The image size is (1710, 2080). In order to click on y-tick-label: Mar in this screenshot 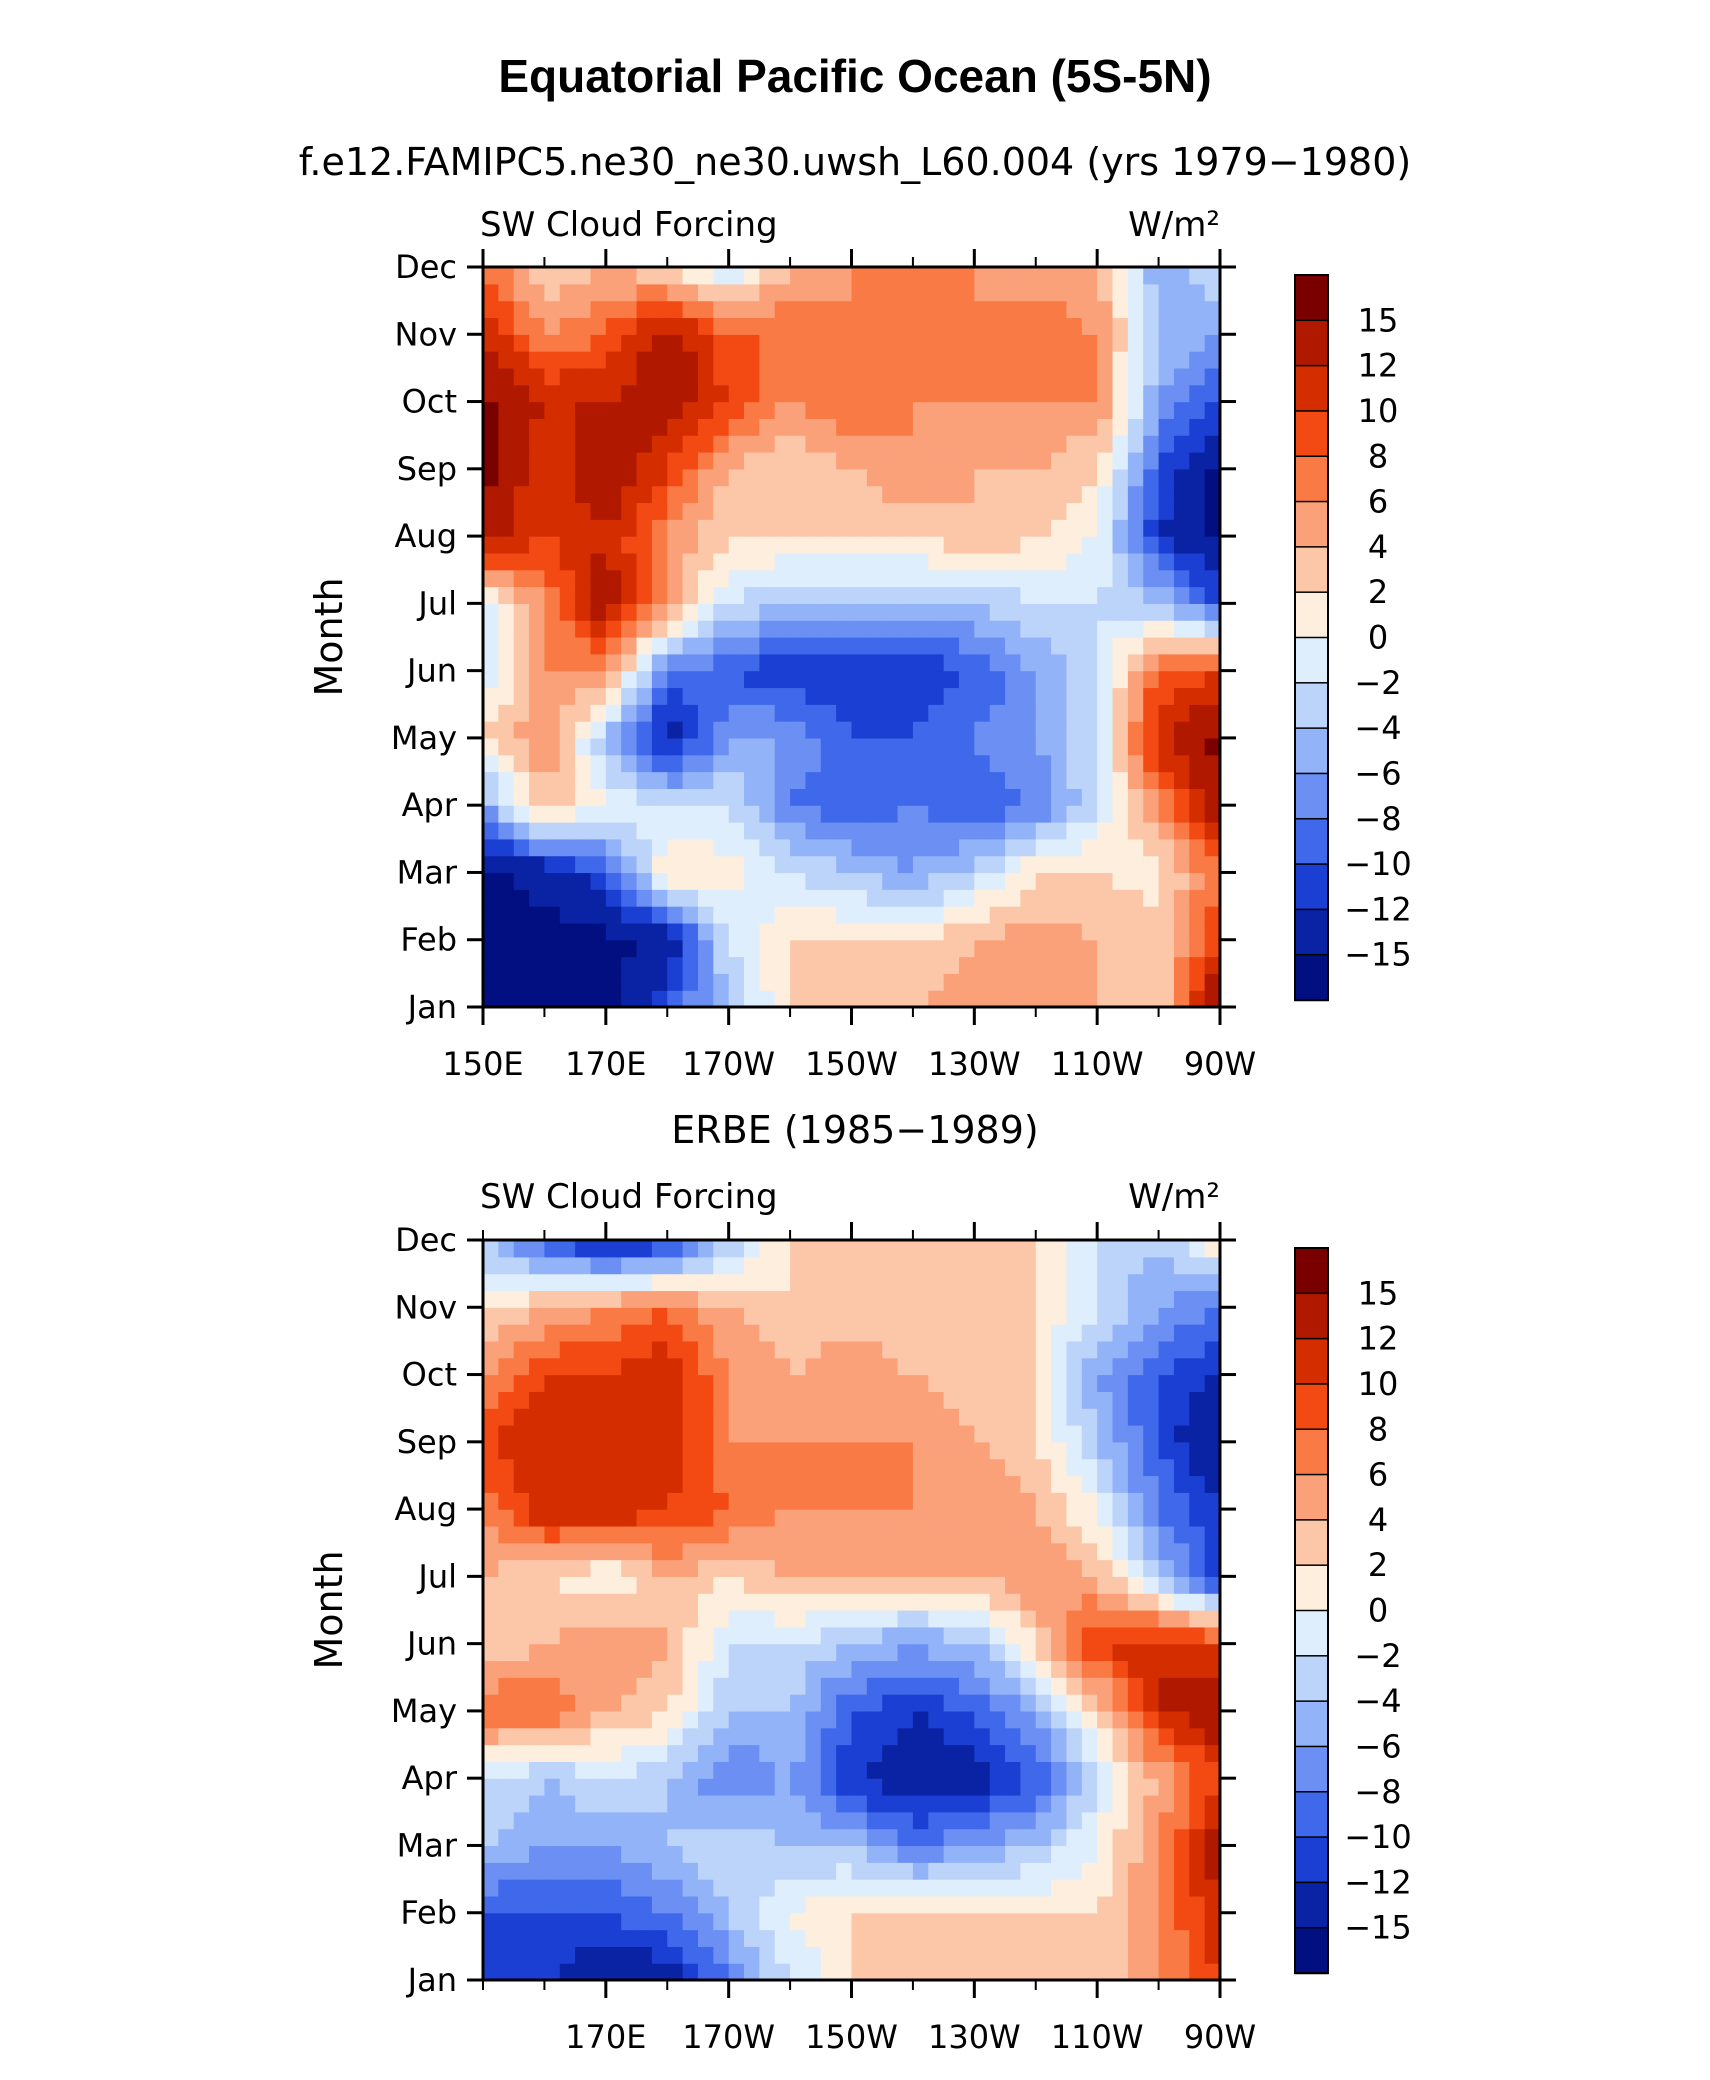, I will do `click(427, 1845)`.